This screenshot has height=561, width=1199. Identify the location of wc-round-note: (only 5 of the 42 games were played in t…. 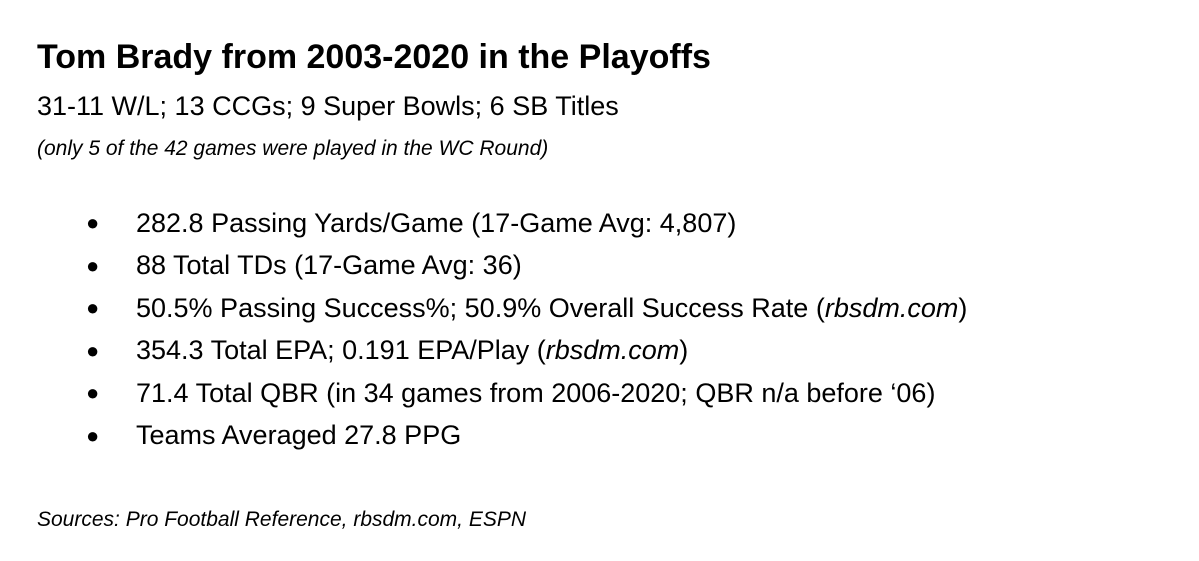
(293, 148).